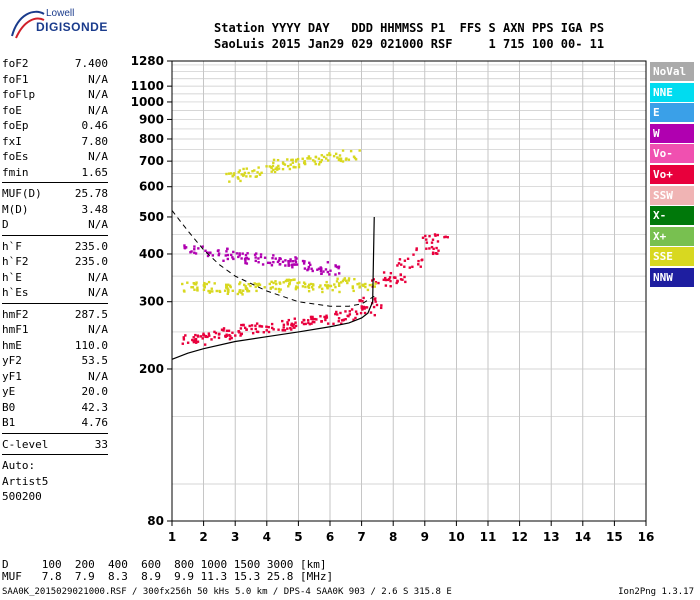 The width and height of the screenshot is (700, 600). I want to click on param-value: 7.80, so click(95, 141).